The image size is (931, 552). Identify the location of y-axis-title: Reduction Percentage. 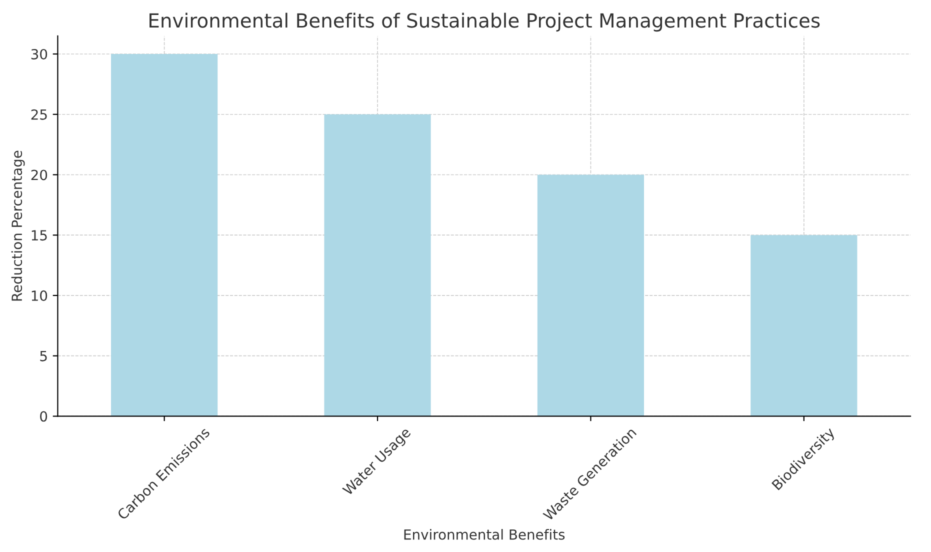
(18, 225).